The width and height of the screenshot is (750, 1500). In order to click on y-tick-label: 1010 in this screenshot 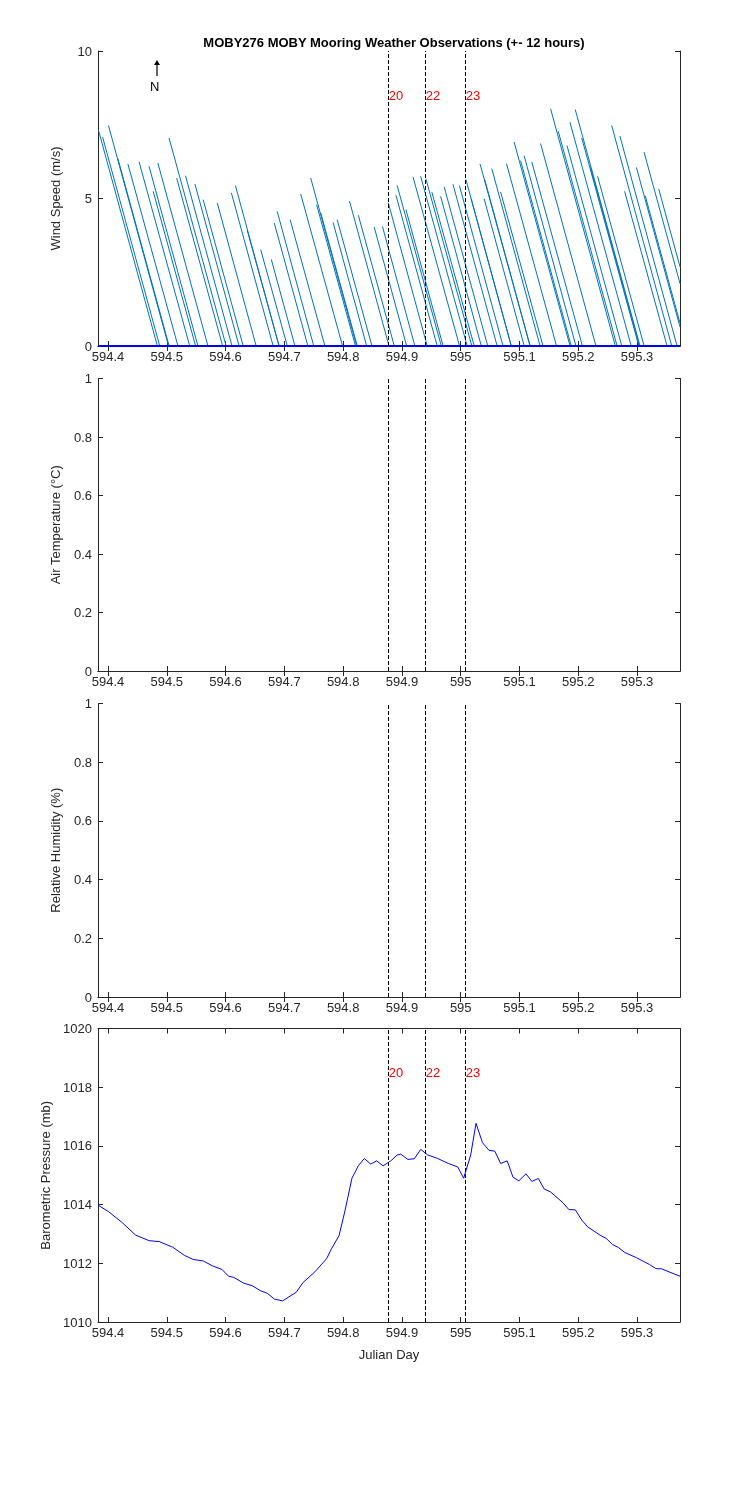, I will do `click(77, 1322)`.